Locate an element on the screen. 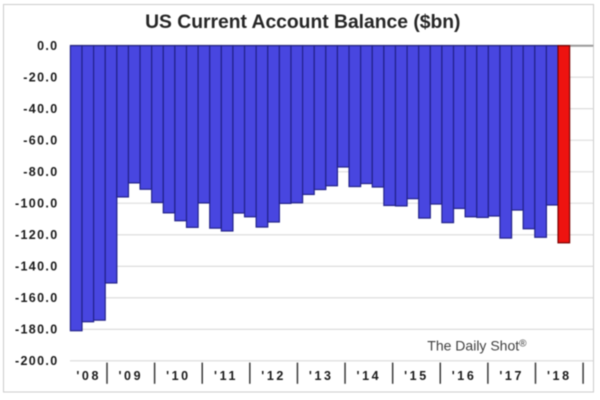 The width and height of the screenshot is (600, 400). svg-text: -120.0 is located at coordinates (37, 235).